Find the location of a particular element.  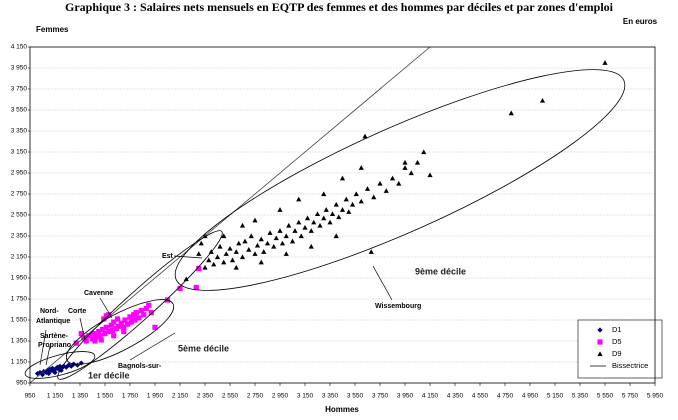

ellipse-est is located at coordinates (140, 305).